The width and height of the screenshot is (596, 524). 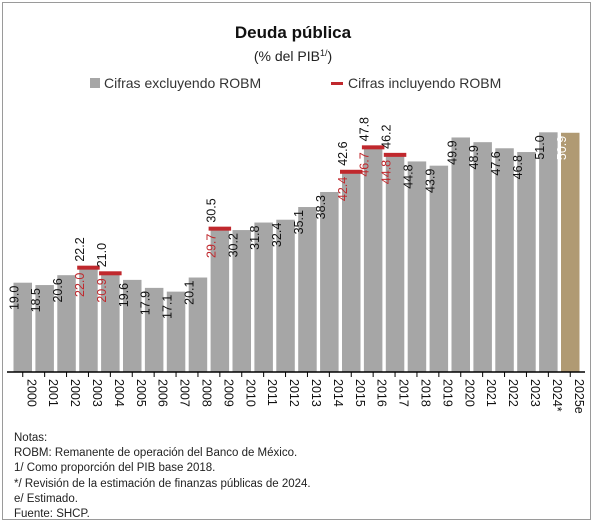 I want to click on value-label-2010: 30.2, so click(x=233, y=245).